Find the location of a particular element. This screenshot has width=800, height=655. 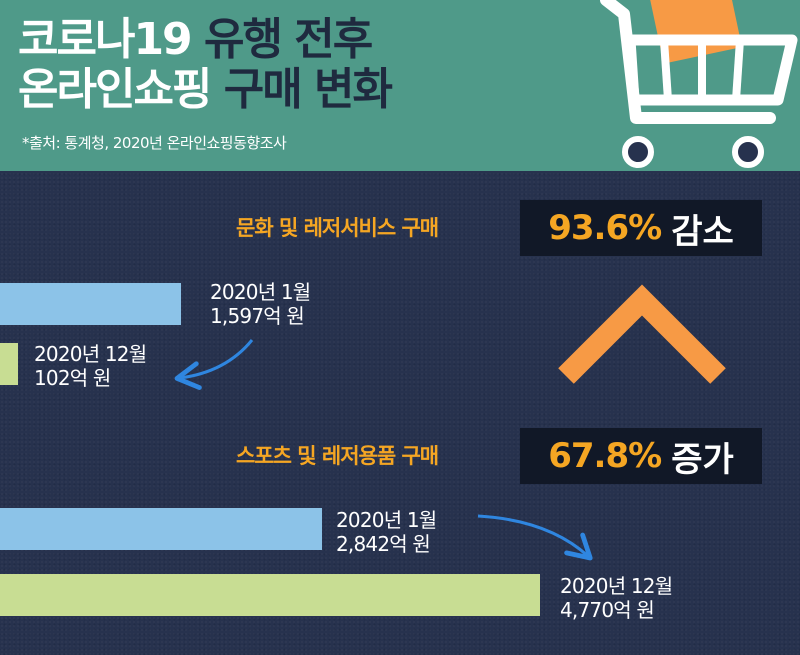

value-sports-dec: 4,770억 원 is located at coordinates (607, 610).